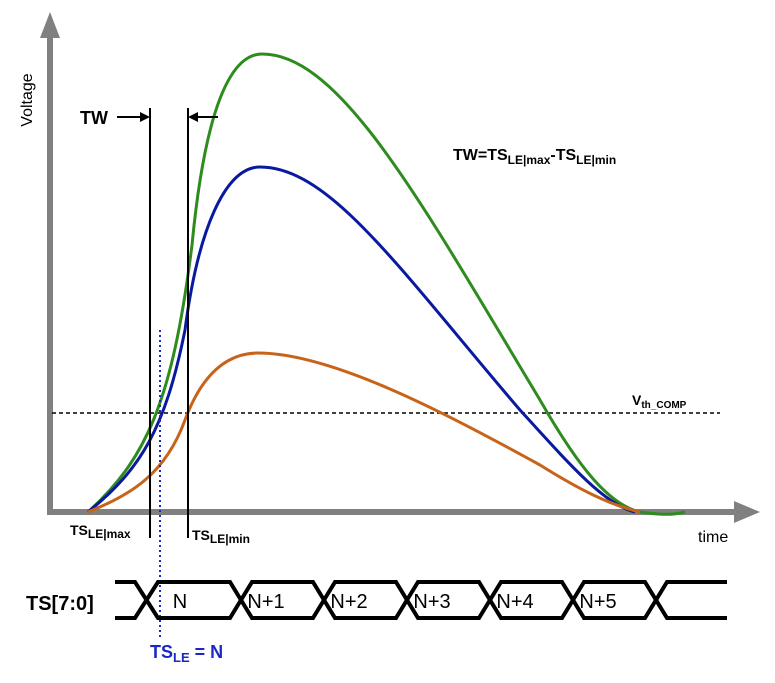 The height and width of the screenshot is (683, 775). What do you see at coordinates (534, 157) in the screenshot?
I see `tw-formula: TW=TSLE|max-TSLE|min` at bounding box center [534, 157].